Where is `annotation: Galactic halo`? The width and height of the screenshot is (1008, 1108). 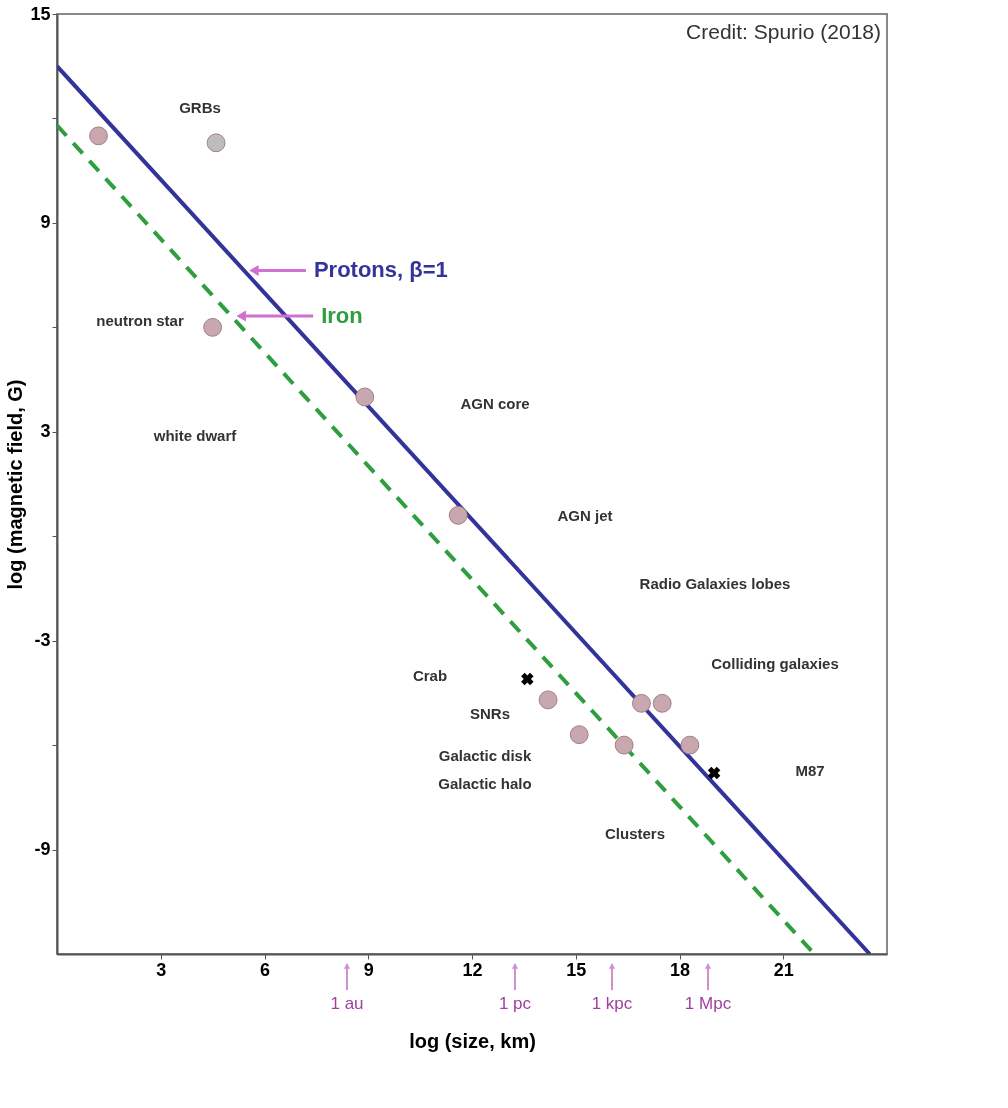
annotation: Galactic halo is located at coordinates (485, 783).